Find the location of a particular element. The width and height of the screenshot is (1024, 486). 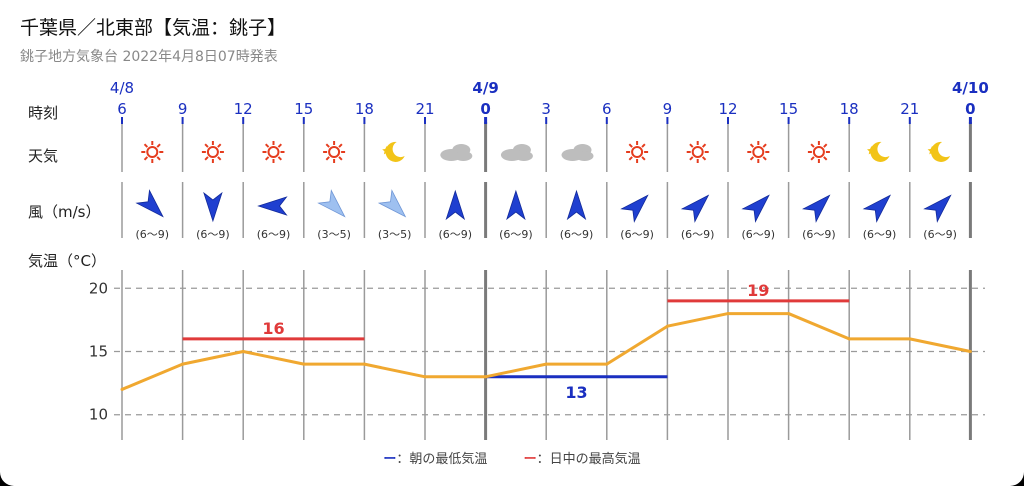

min-temp-label: 13 is located at coordinates (576, 392).